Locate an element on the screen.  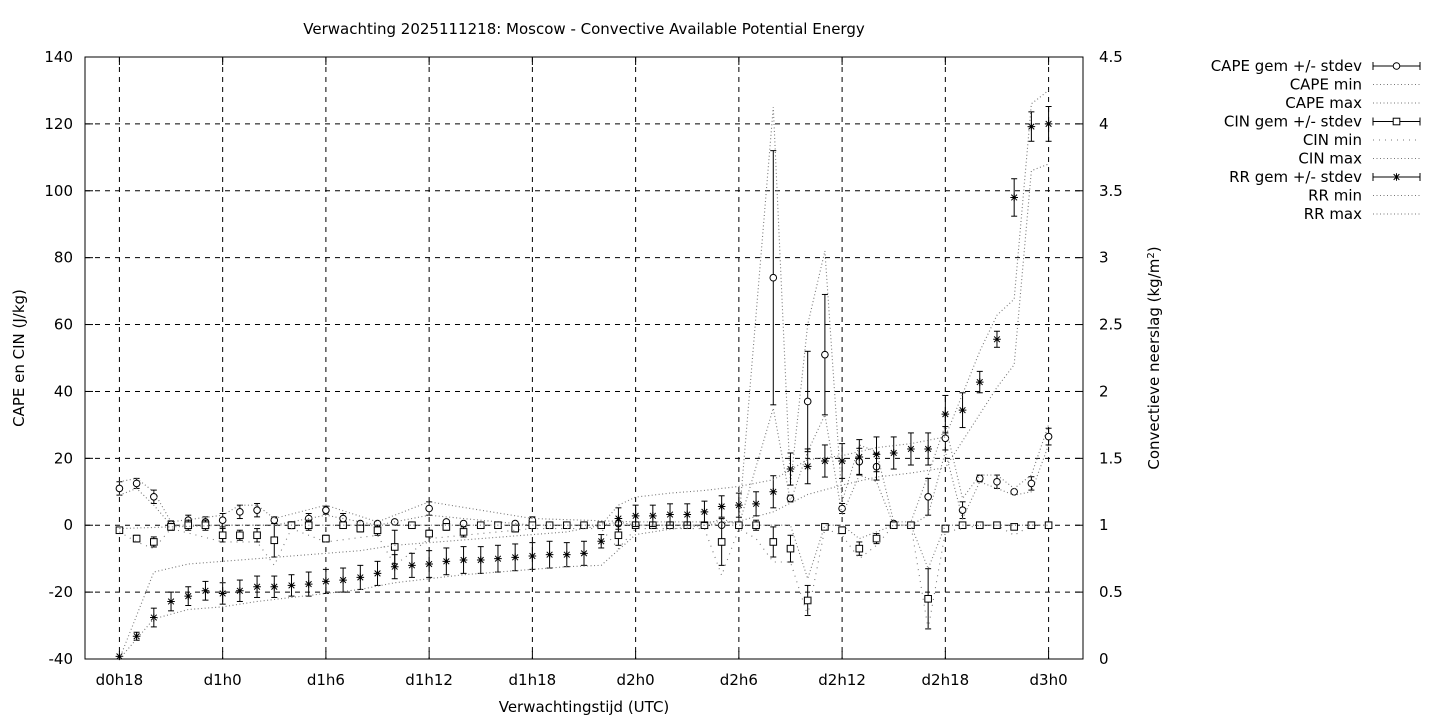
legend-label: CAPE min is located at coordinates (1326, 85).